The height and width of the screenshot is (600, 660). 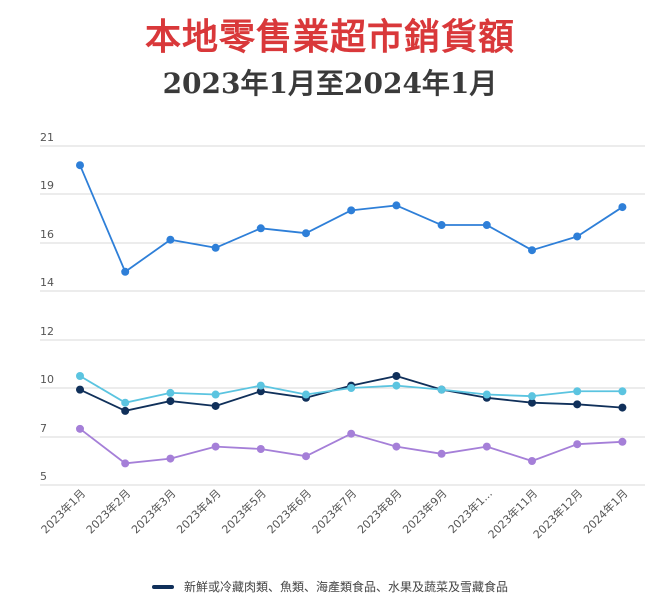 I want to click on x-tick-label: 2023年6月, so click(x=289, y=511).